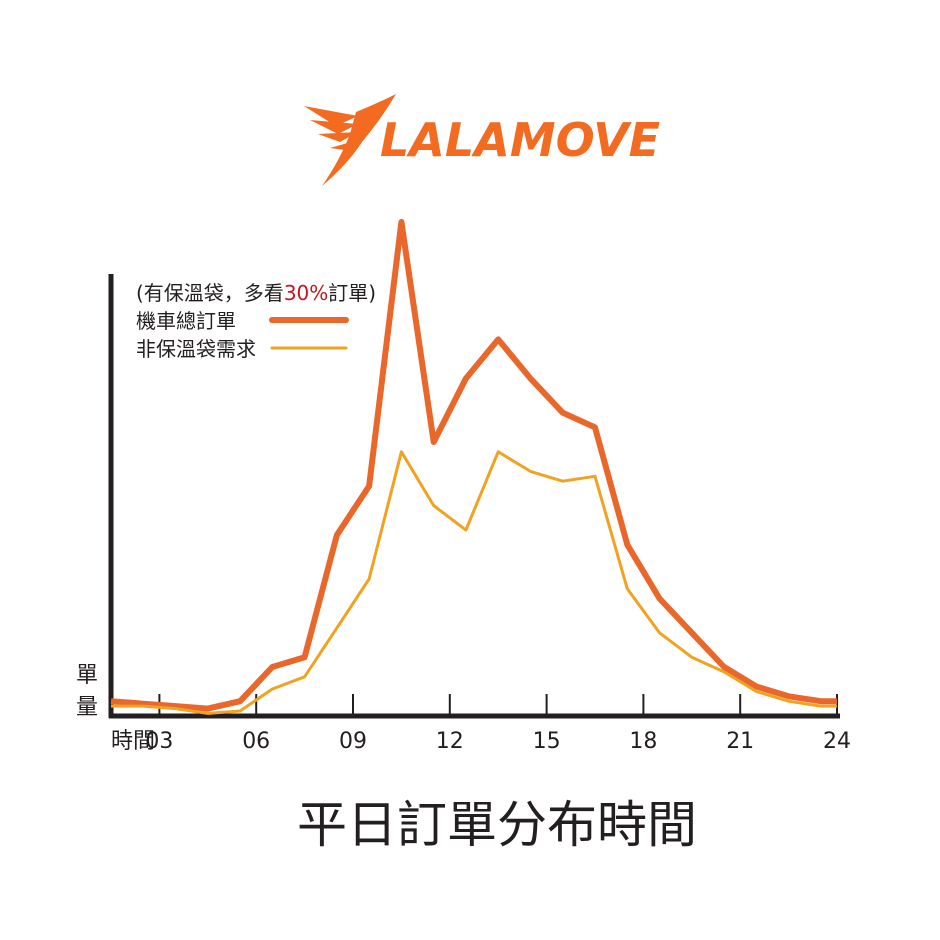 The height and width of the screenshot is (940, 940). I want to click on x-ticks, so click(498, 705).